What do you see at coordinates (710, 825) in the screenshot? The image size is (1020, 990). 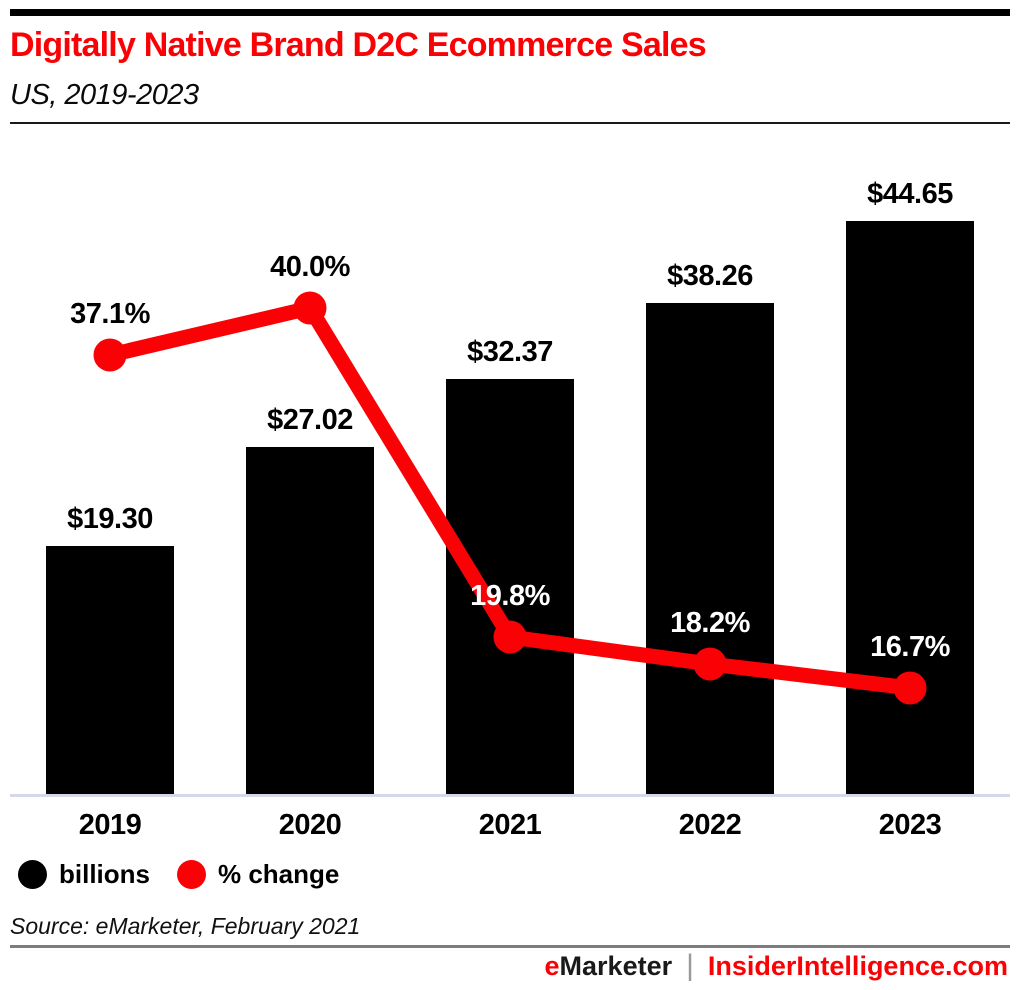 I see `x-axis-label-2022: 2022` at bounding box center [710, 825].